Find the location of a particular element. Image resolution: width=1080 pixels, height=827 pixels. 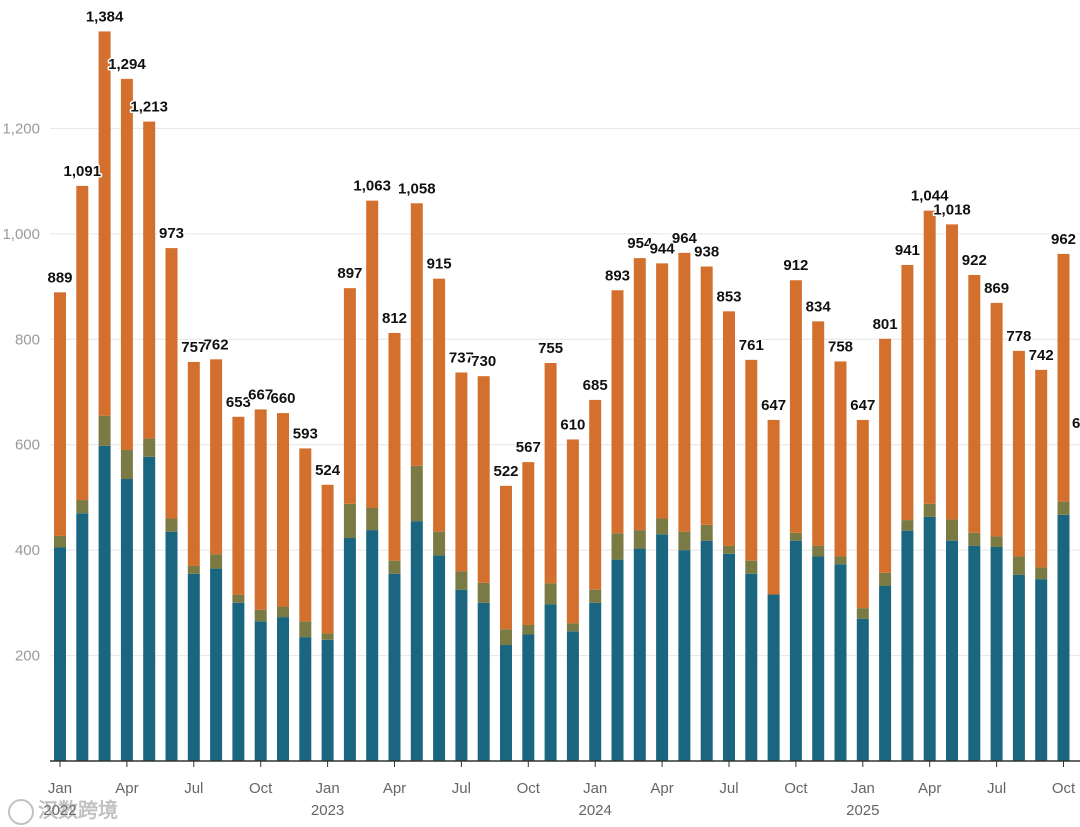

total-data-label: 755 is located at coordinates (550, 348).